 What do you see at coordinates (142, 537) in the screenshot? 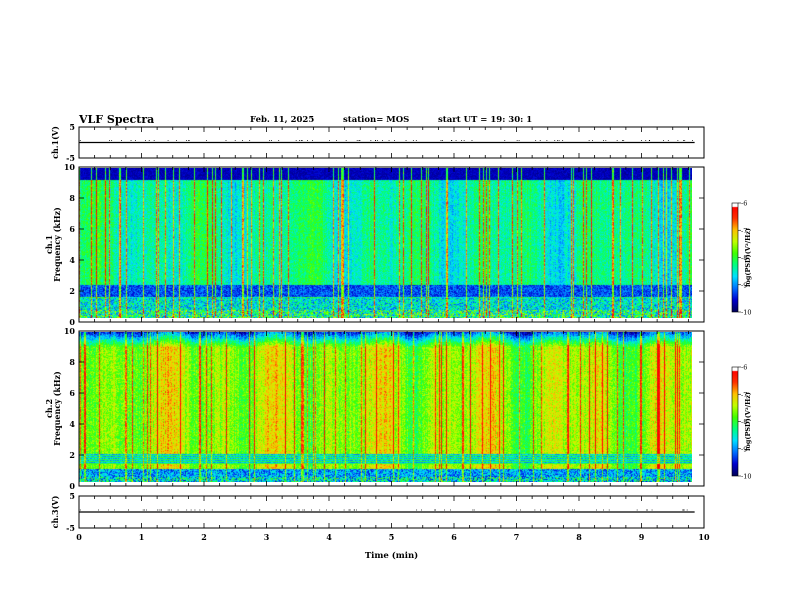
I see `x-tick-label: 1` at bounding box center [142, 537].